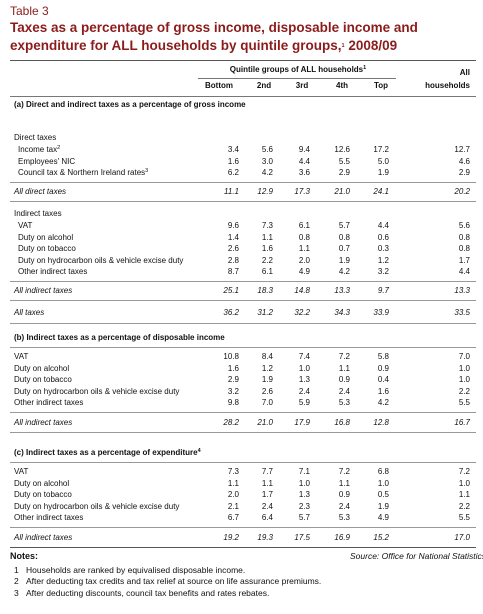 The image size is (483, 614). What do you see at coordinates (329, 380) in the screenshot?
I see `cell: 0.4` at bounding box center [329, 380].